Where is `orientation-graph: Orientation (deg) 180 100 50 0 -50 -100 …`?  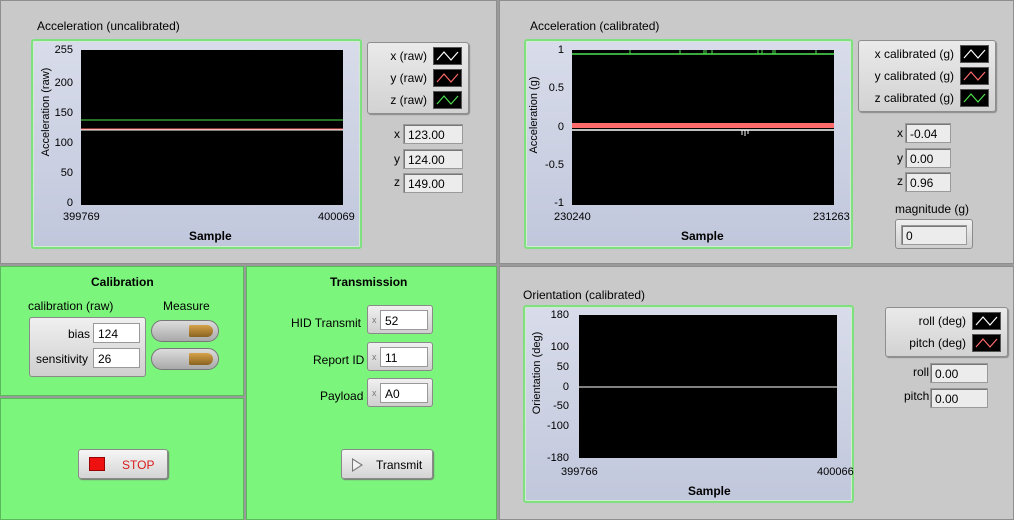 orientation-graph: Orientation (deg) 180 100 50 0 -50 -100 … is located at coordinates (688, 404).